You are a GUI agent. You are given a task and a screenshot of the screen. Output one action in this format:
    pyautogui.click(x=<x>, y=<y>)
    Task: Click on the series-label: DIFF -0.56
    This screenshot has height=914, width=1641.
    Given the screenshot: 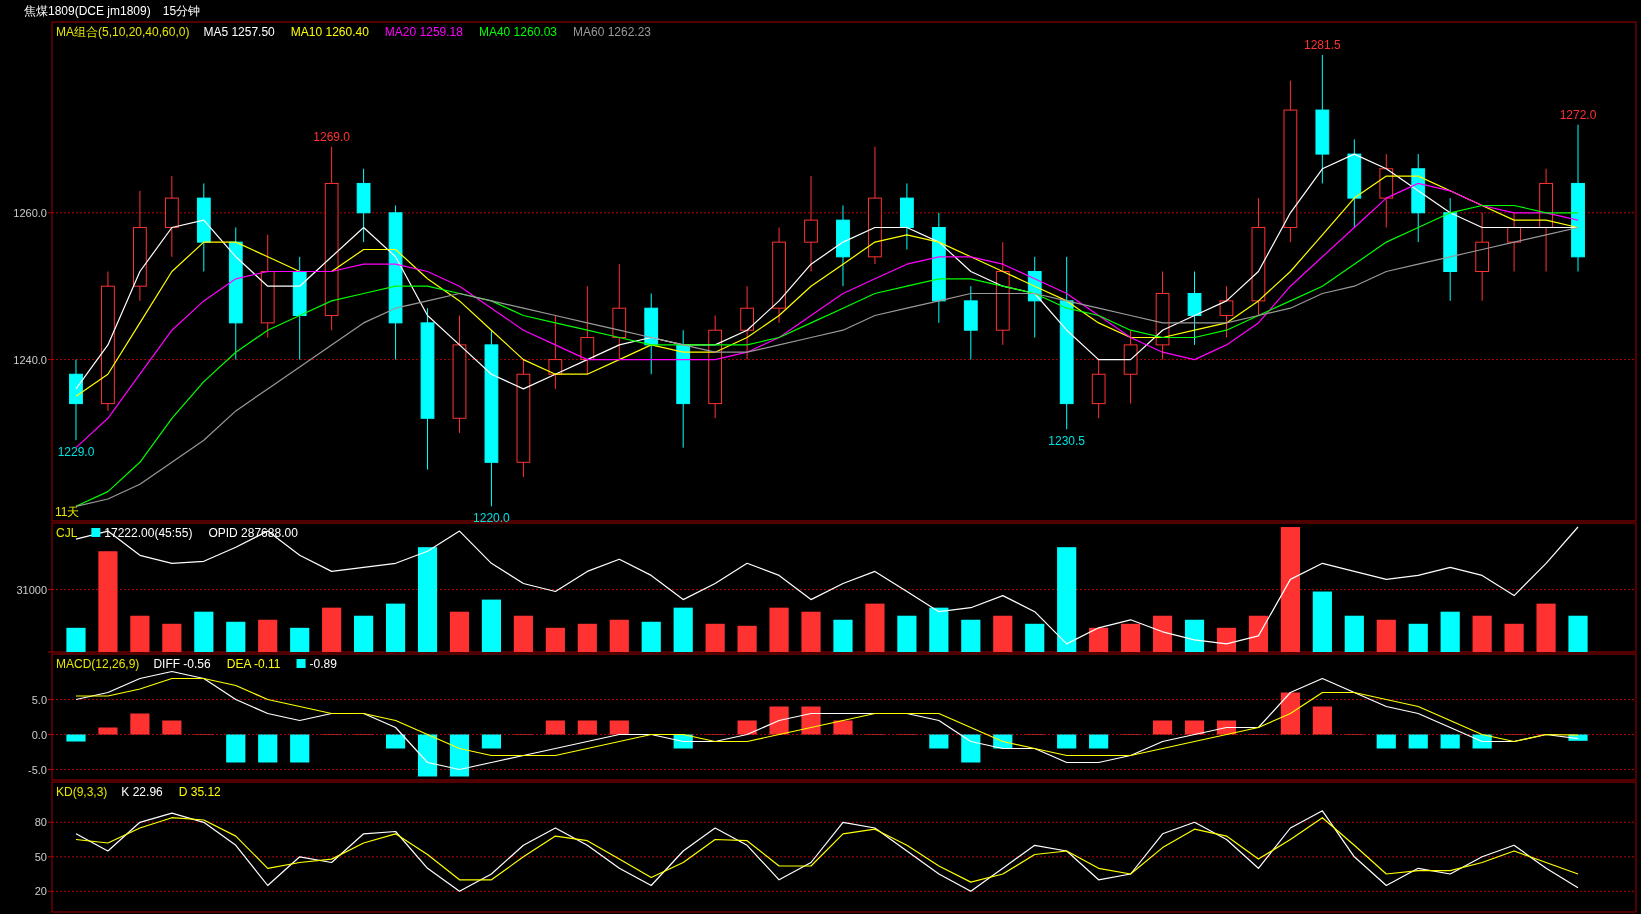 What is the action you would take?
    pyautogui.click(x=182, y=664)
    